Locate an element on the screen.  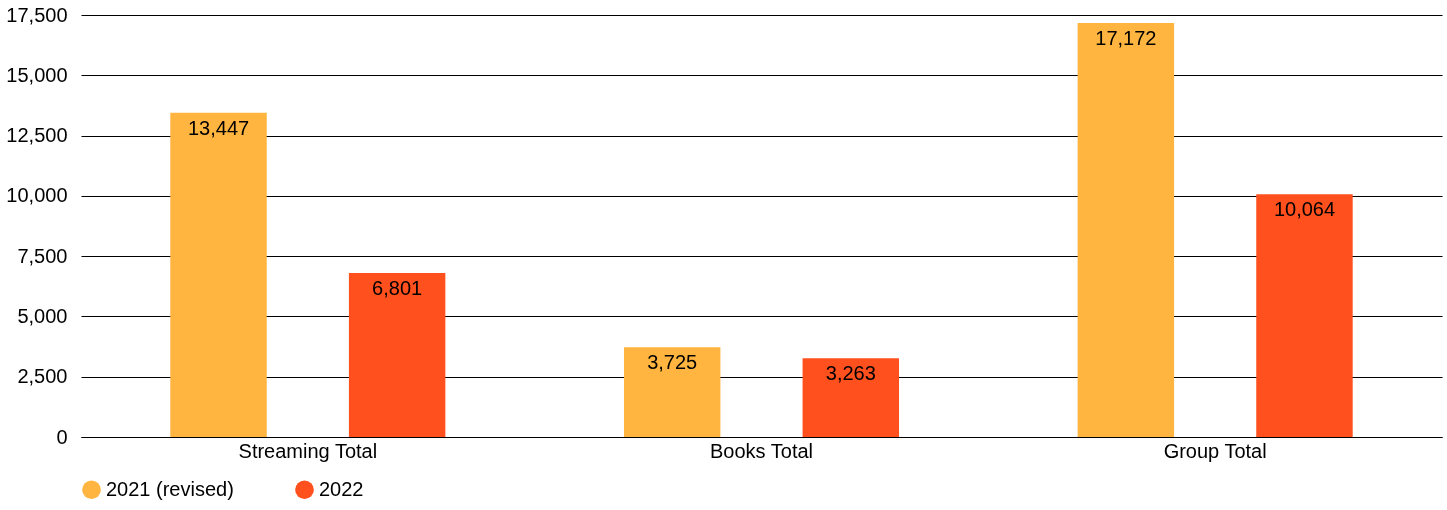
data-label: 3,725 is located at coordinates (672, 362).